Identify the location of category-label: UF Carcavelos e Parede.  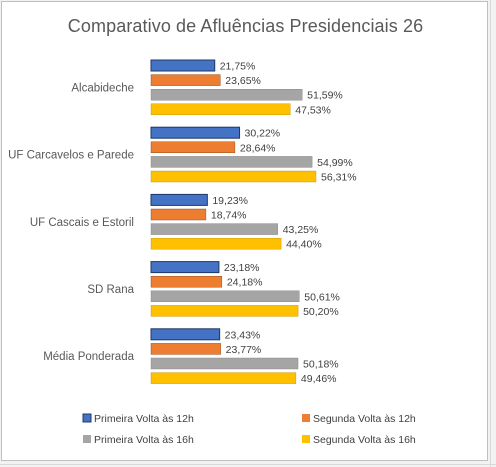
(71, 156).